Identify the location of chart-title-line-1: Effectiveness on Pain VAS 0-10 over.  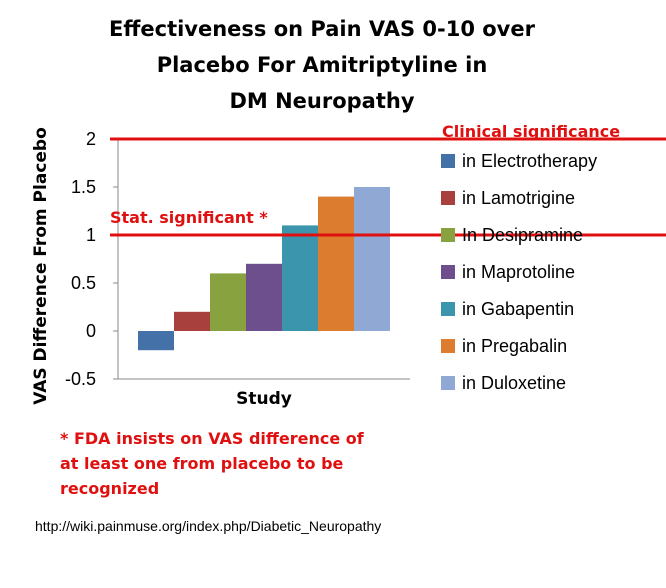
(322, 29).